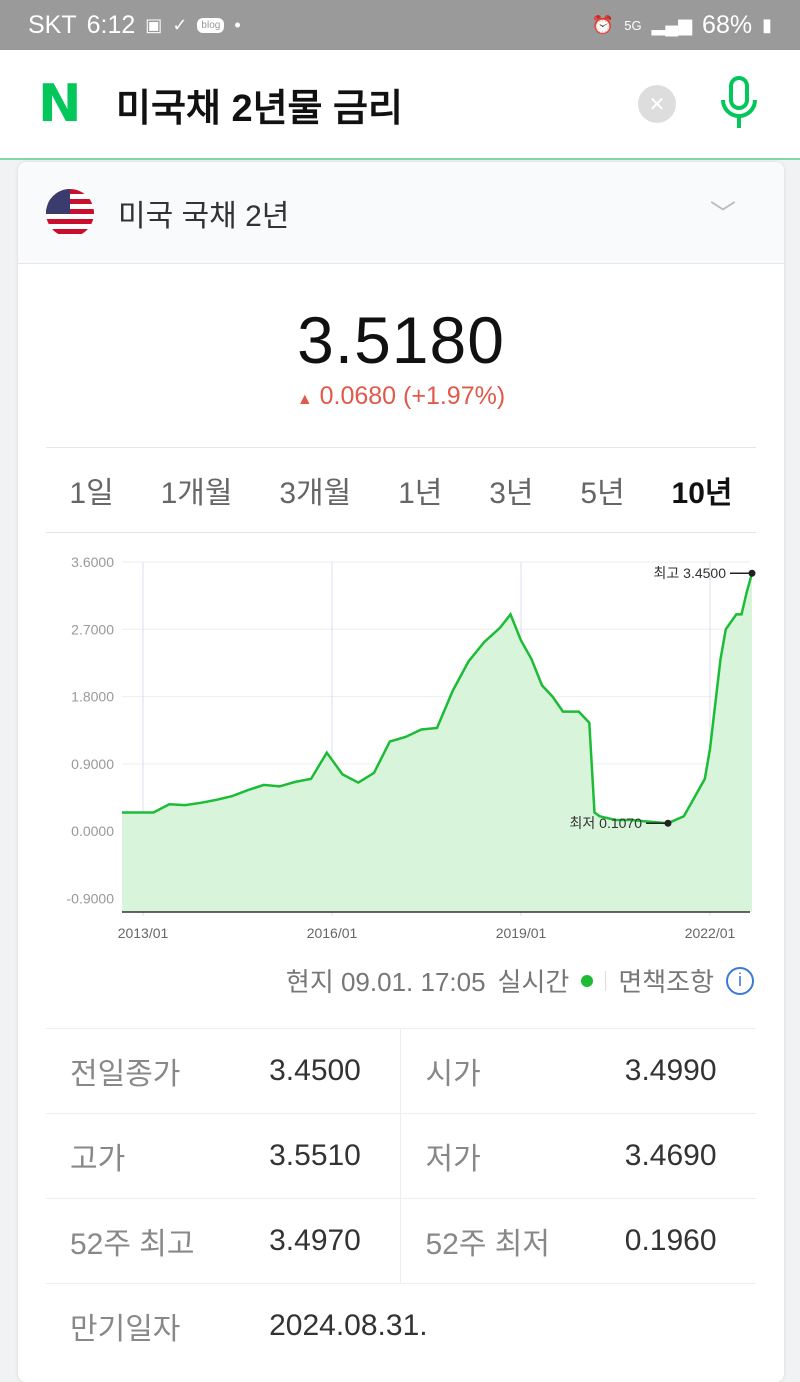 This screenshot has width=800, height=1382. What do you see at coordinates (722, 214) in the screenshot?
I see `chevron-down-icon: ﹀` at bounding box center [722, 214].